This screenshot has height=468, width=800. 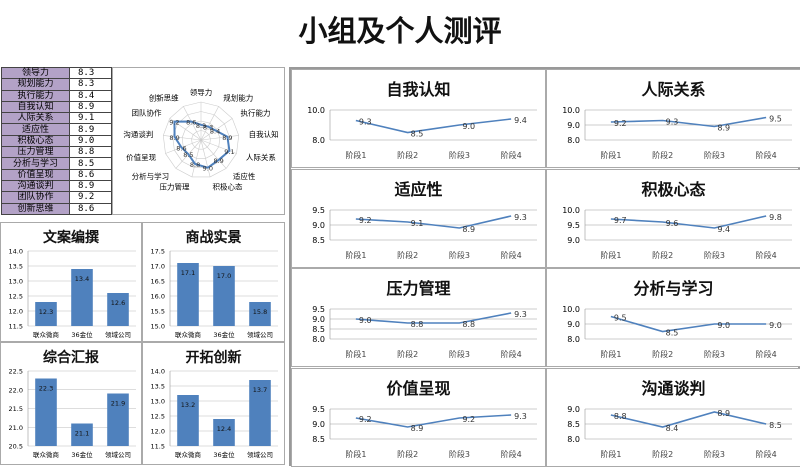 I want to click on page-title: 小组及个人测评, so click(x=400, y=31).